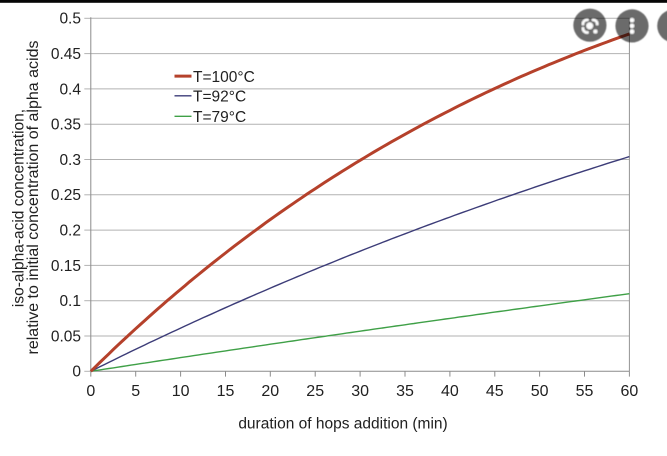  I want to click on svg-text: 0.35, so click(66, 125).